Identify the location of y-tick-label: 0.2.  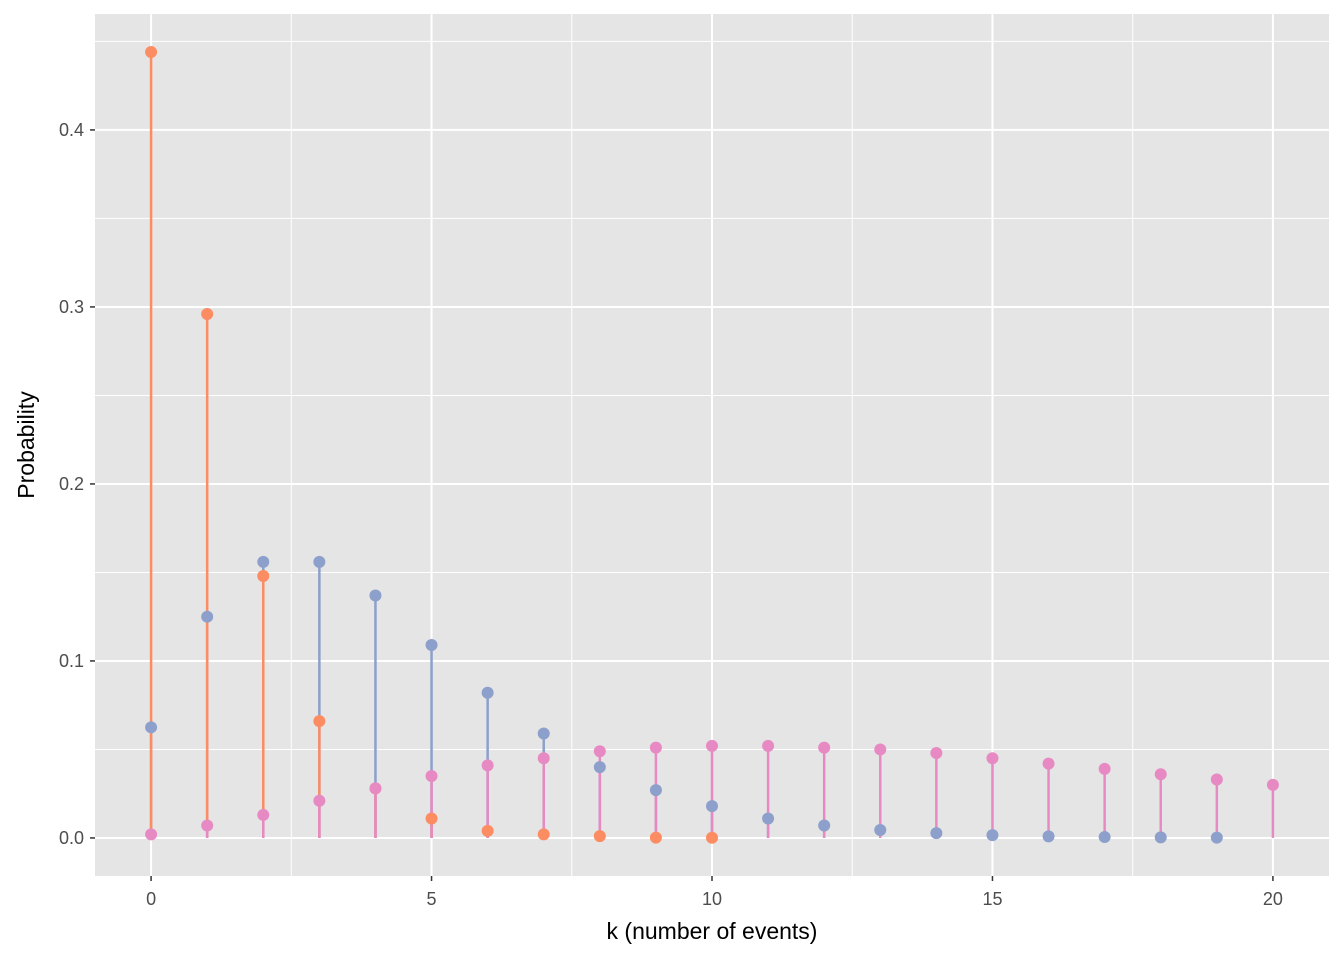
(71, 484).